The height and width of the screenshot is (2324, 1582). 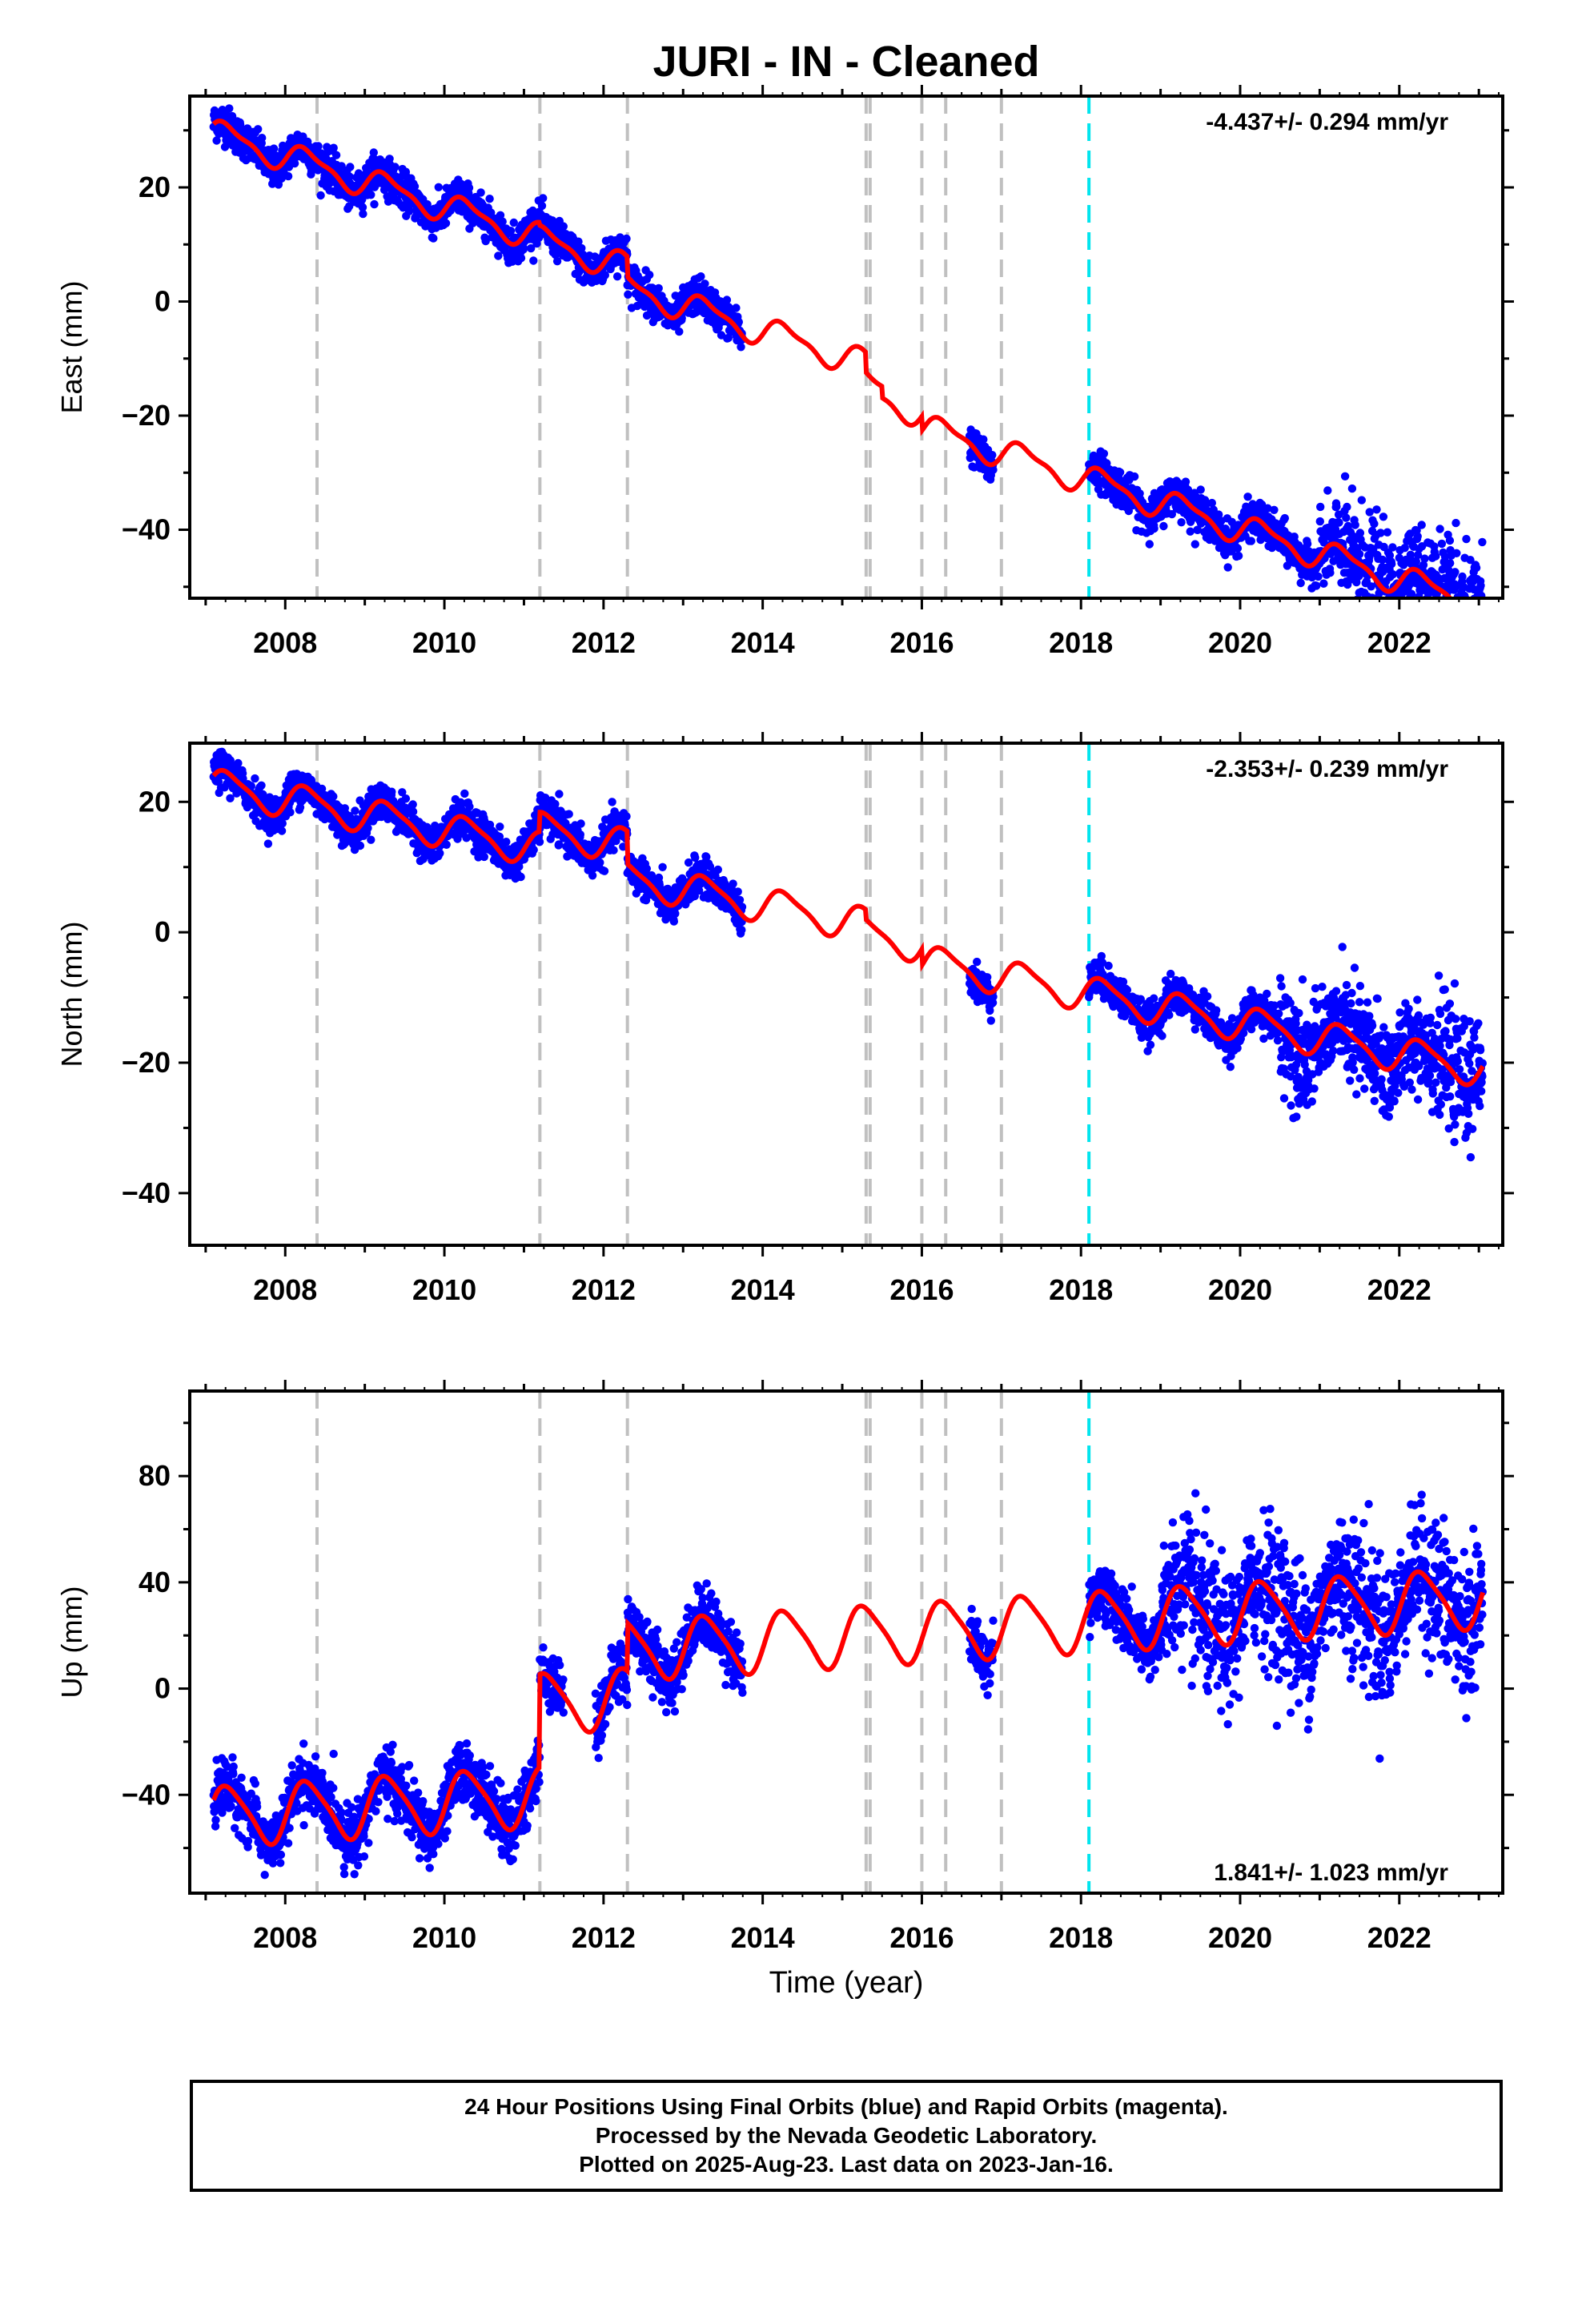 What do you see at coordinates (703, 347) in the screenshot?
I see `east-event-lines` at bounding box center [703, 347].